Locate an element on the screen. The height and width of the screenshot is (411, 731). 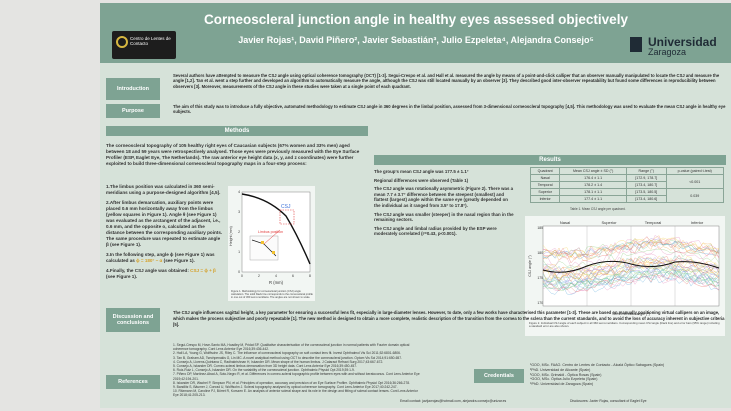
table-cell: [173.4, 180.6] is located at coordinates (646, 199).